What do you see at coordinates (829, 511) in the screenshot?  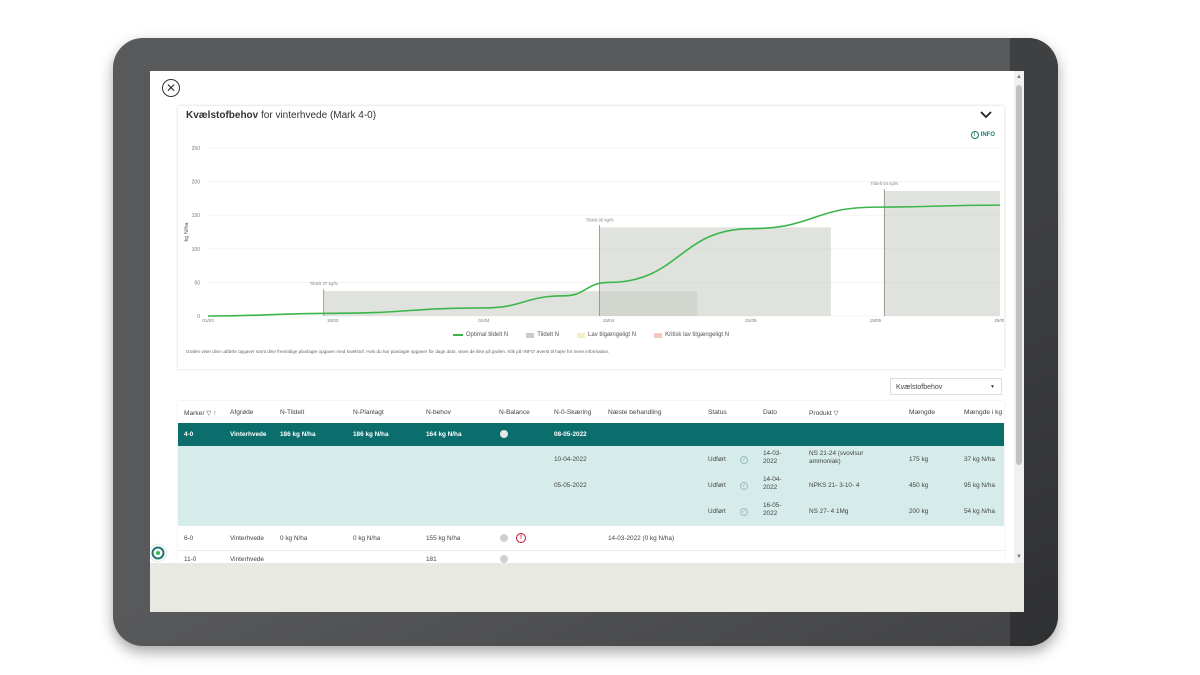 I see `detail-produkt: NS 27- 4 1Mg` at bounding box center [829, 511].